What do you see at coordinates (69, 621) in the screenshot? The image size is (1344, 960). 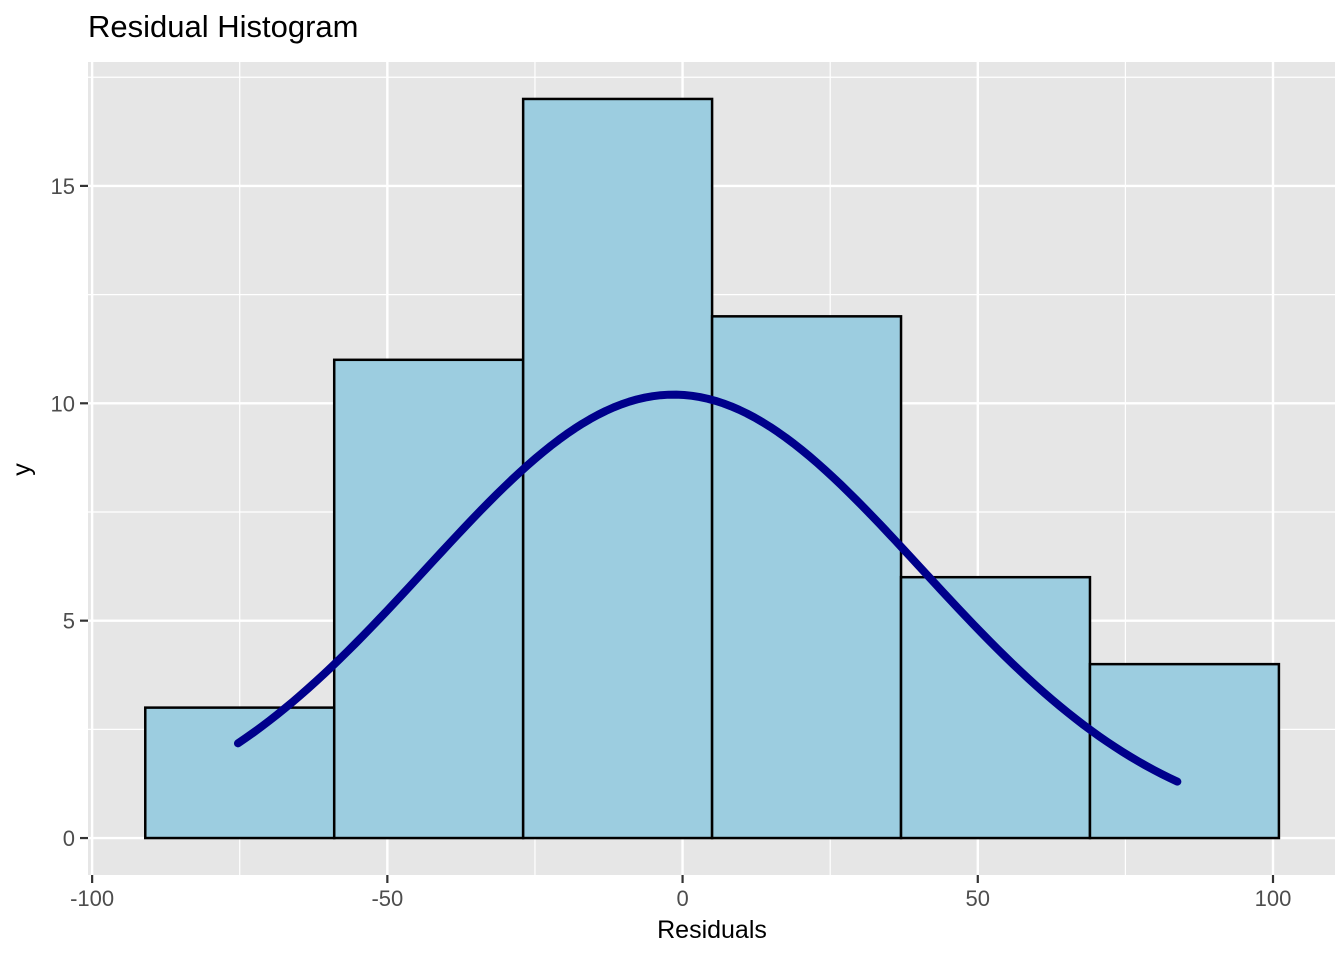 I see `y-tick-label: 5` at bounding box center [69, 621].